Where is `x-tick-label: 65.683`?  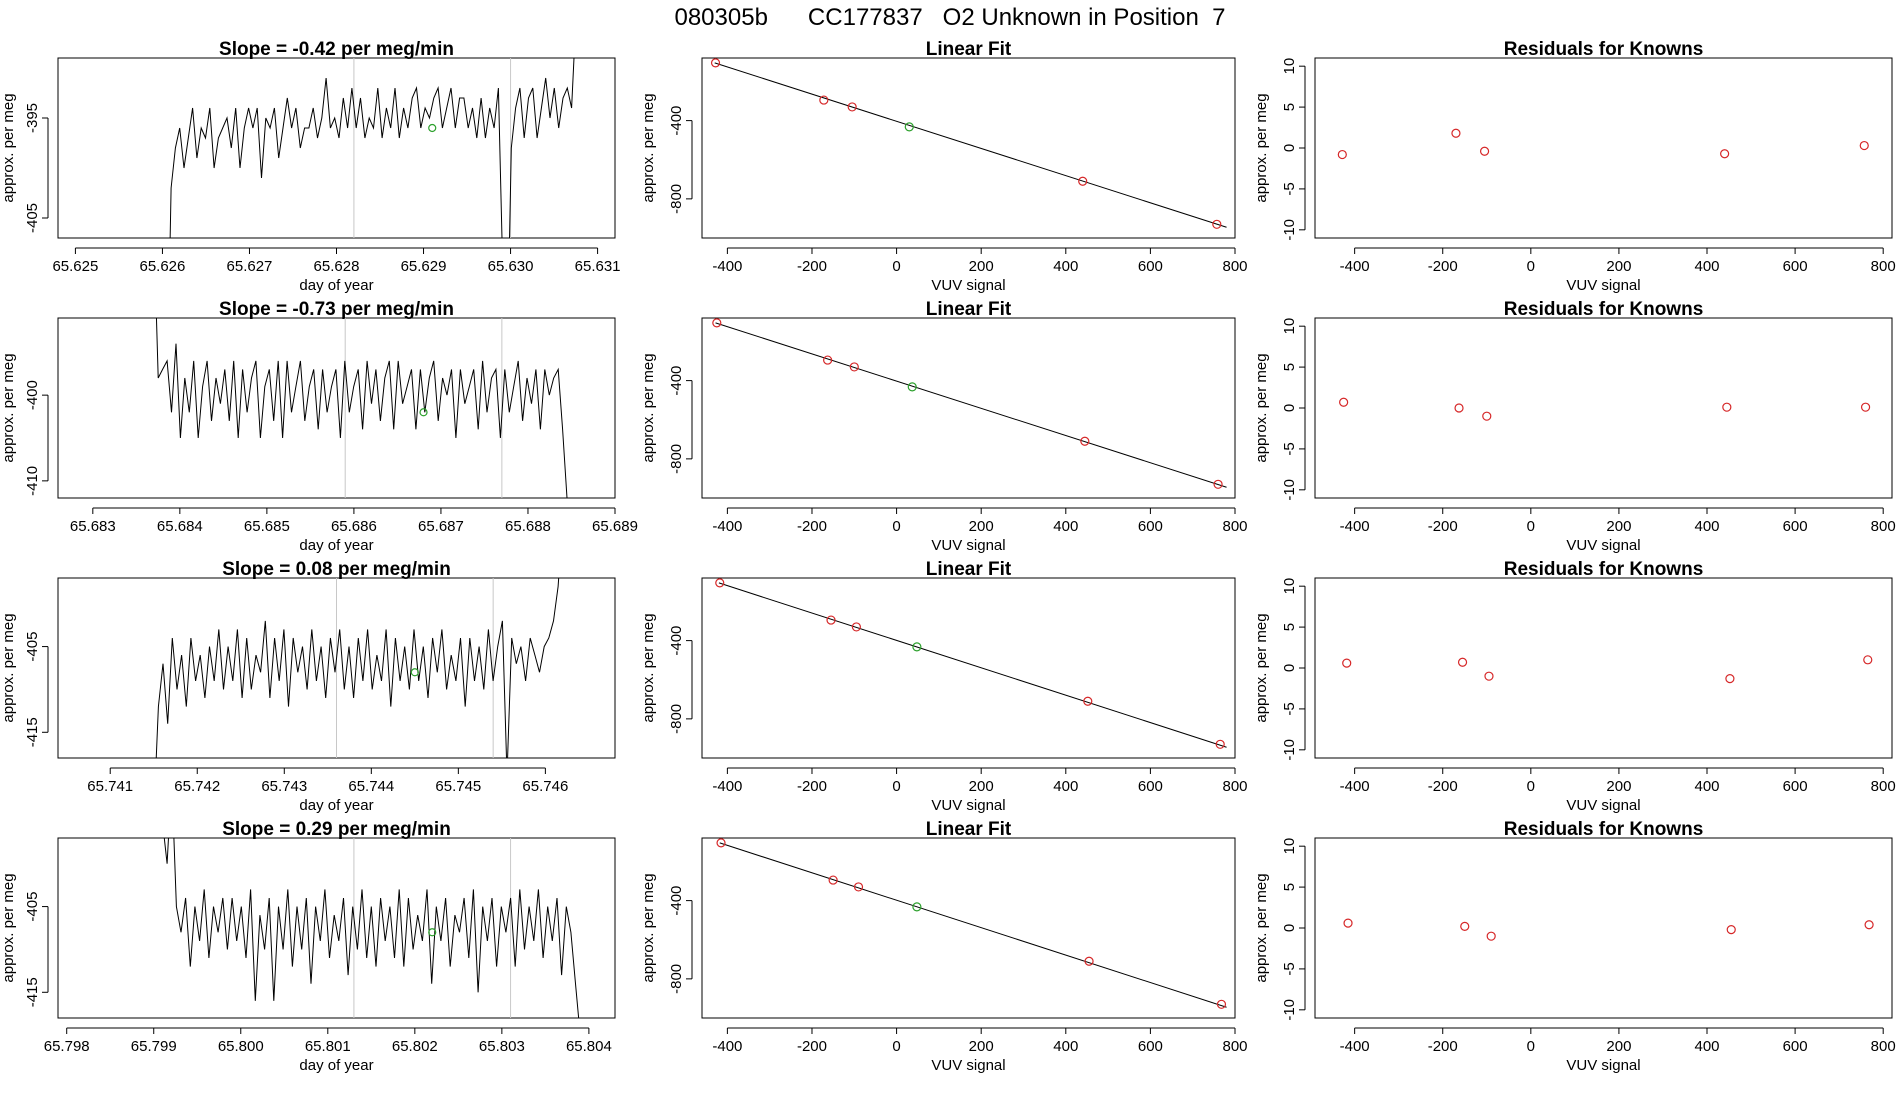
x-tick-label: 65.683 is located at coordinates (93, 526).